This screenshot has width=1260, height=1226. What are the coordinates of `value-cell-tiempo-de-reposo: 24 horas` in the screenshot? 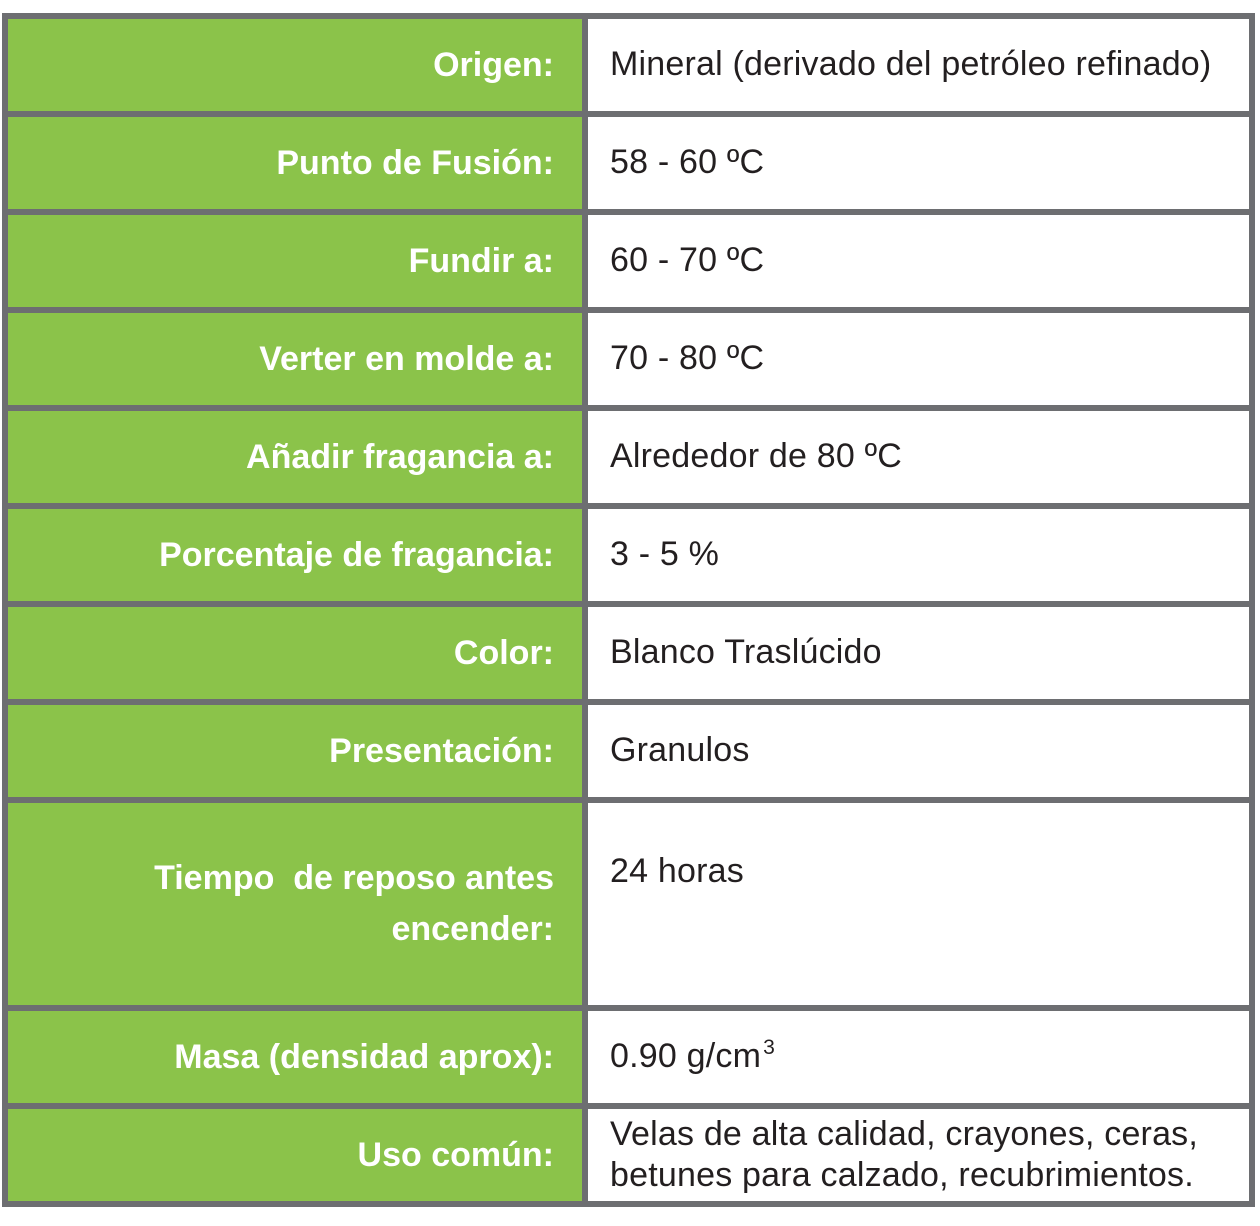 It's located at (918, 904).